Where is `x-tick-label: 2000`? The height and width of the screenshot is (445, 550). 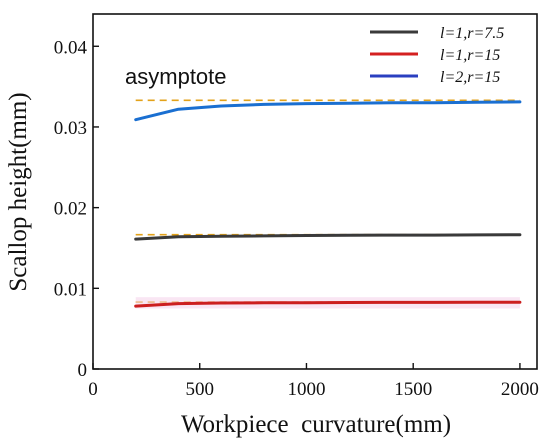 x-tick-label: 2000 is located at coordinates (520, 389).